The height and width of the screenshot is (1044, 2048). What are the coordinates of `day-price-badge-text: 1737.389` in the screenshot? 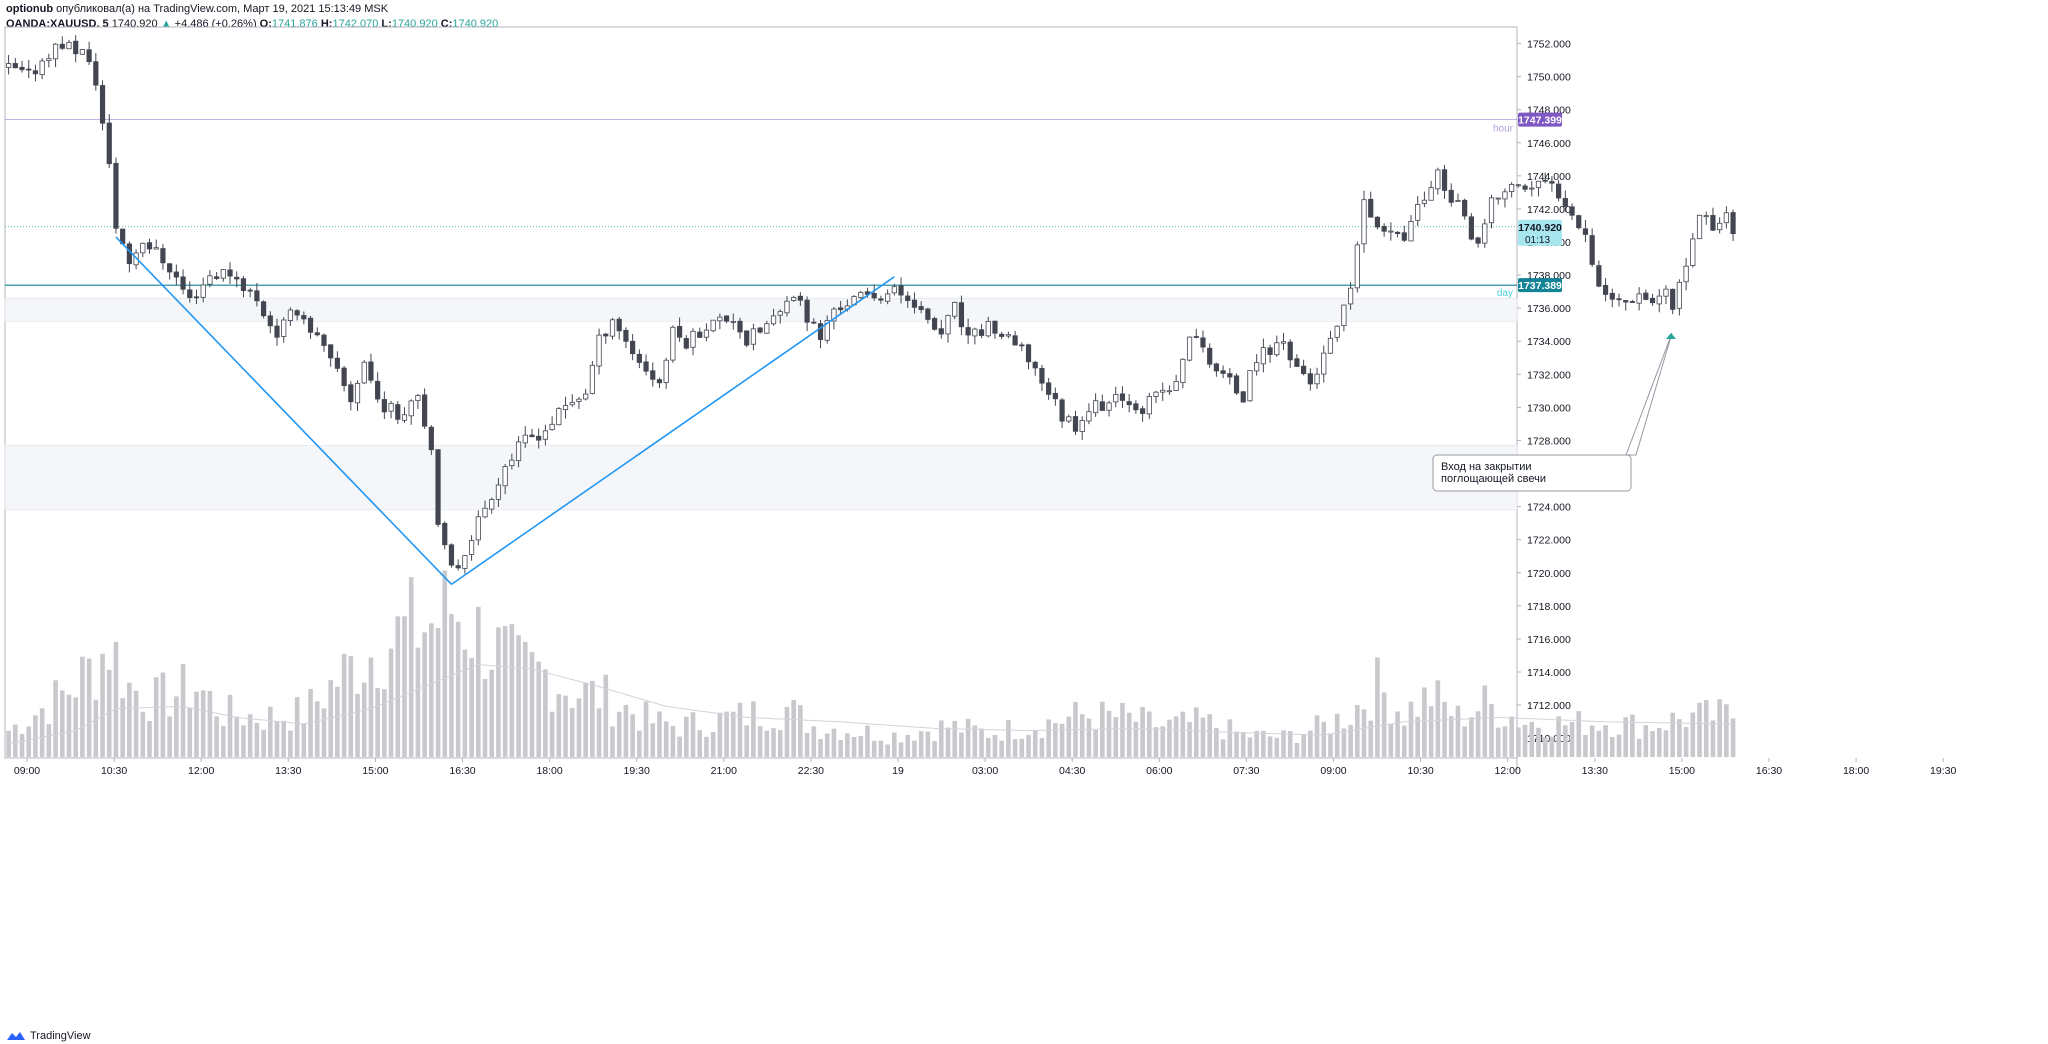 It's located at (1540, 286).